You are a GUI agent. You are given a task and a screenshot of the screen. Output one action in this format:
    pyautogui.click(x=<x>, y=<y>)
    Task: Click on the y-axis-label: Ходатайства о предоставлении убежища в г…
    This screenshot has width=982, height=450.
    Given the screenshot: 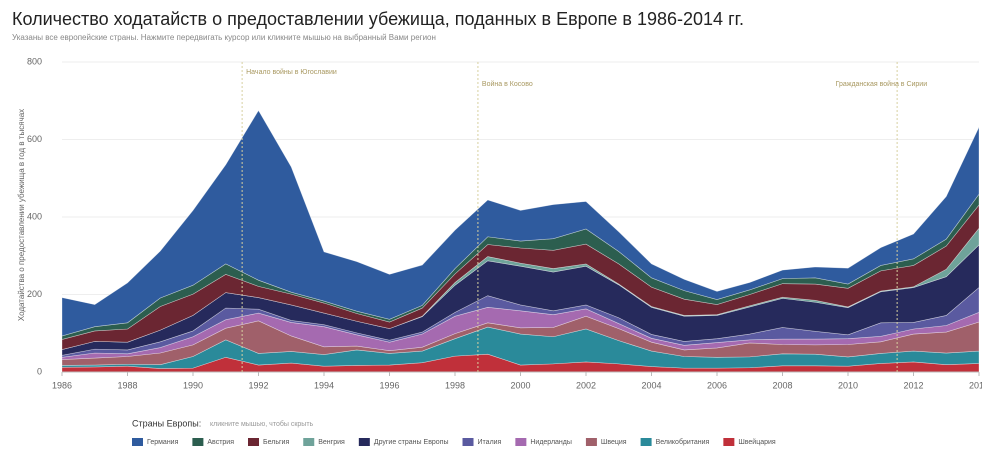 What is the action you would take?
    pyautogui.click(x=21, y=215)
    